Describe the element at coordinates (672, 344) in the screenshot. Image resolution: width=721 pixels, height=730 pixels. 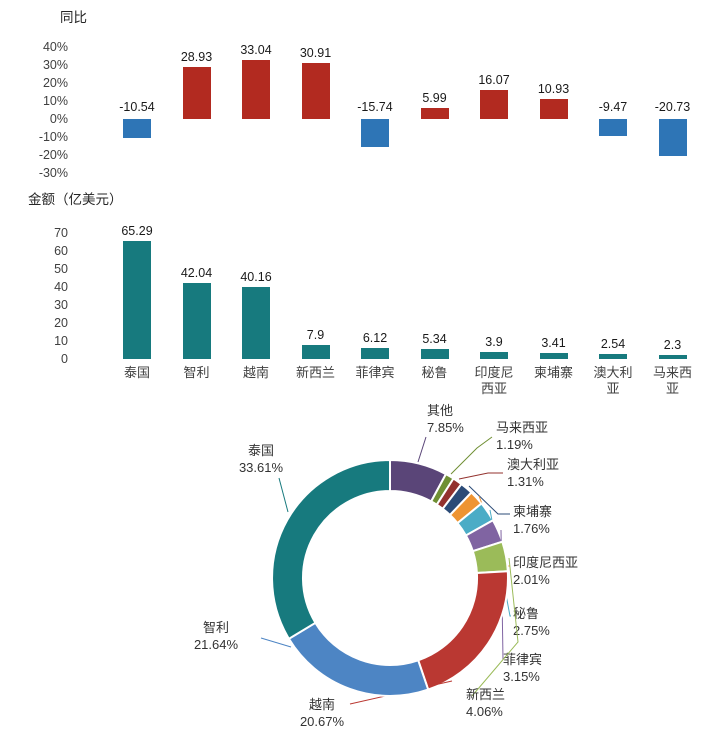
I see `value-label: 2.3` at that location.